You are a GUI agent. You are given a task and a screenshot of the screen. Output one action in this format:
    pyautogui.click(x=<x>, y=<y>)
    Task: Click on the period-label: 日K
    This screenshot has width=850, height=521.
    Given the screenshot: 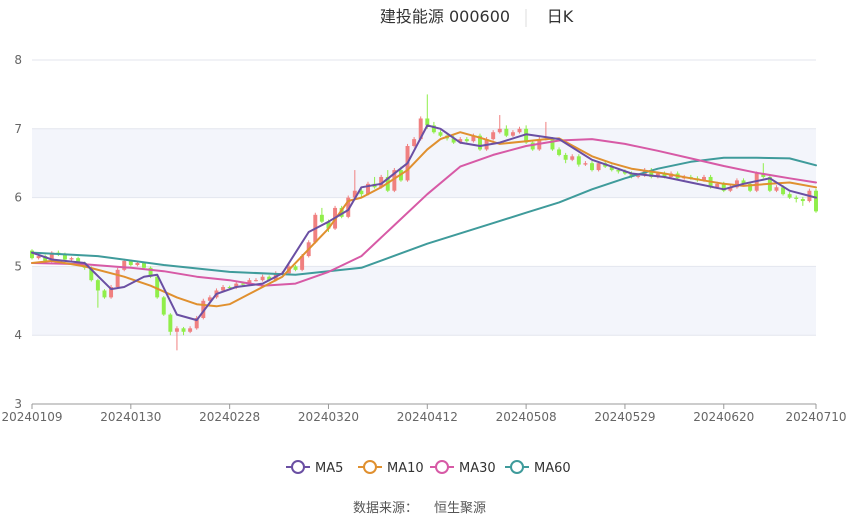 What is the action you would take?
    pyautogui.click(x=560, y=16)
    